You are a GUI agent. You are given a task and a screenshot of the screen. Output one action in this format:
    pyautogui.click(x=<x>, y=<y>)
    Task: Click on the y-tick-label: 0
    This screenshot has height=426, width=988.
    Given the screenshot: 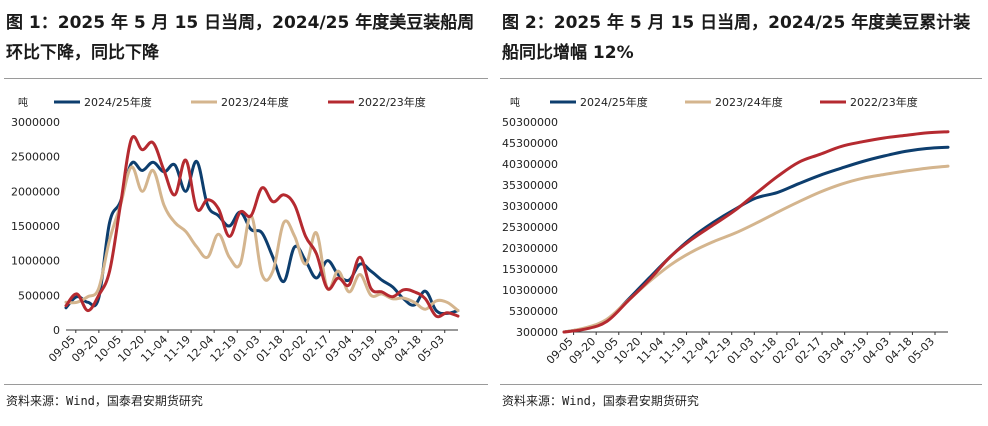 What is the action you would take?
    pyautogui.click(x=56, y=330)
    